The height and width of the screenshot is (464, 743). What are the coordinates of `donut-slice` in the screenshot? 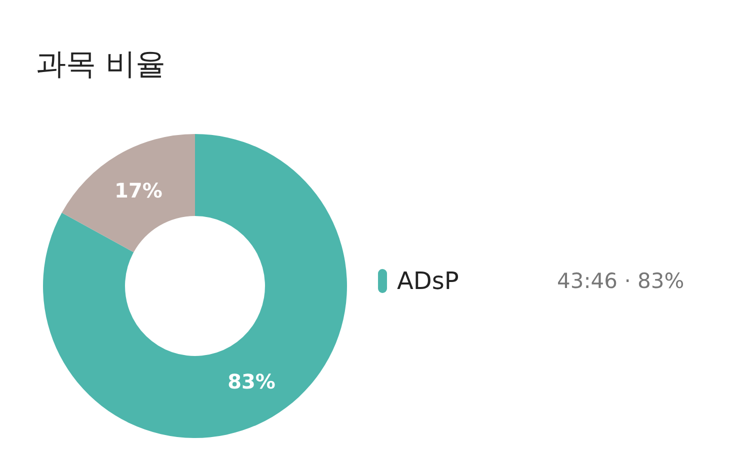 It's located at (128, 193).